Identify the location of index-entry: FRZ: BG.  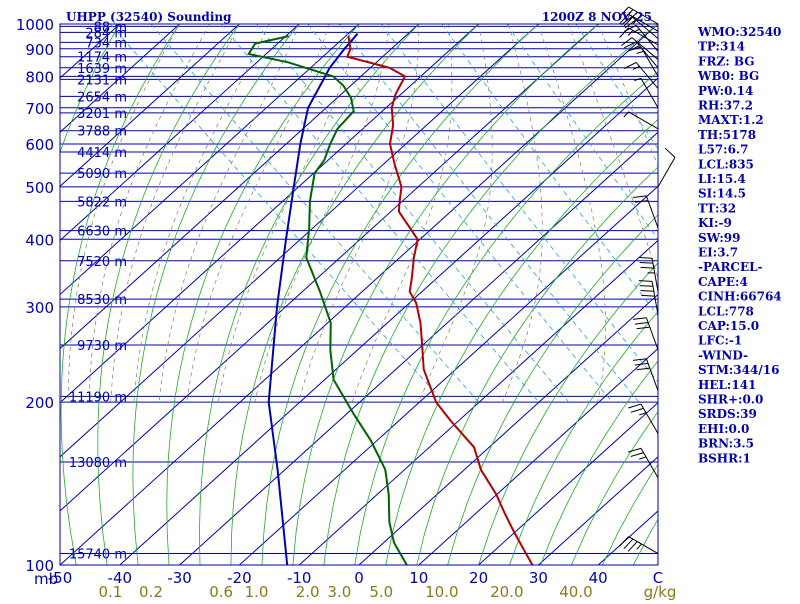
(726, 61).